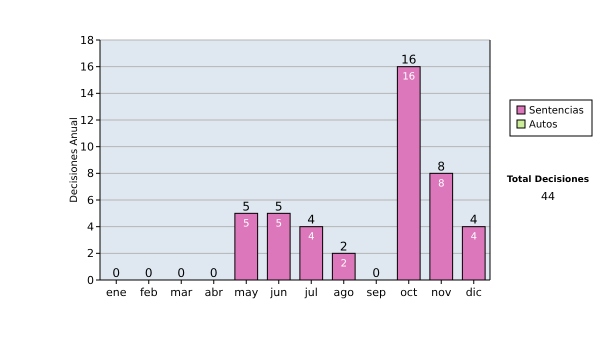 Image resolution: width=600 pixels, height=340 pixels. I want to click on data-label: 2, so click(343, 264).